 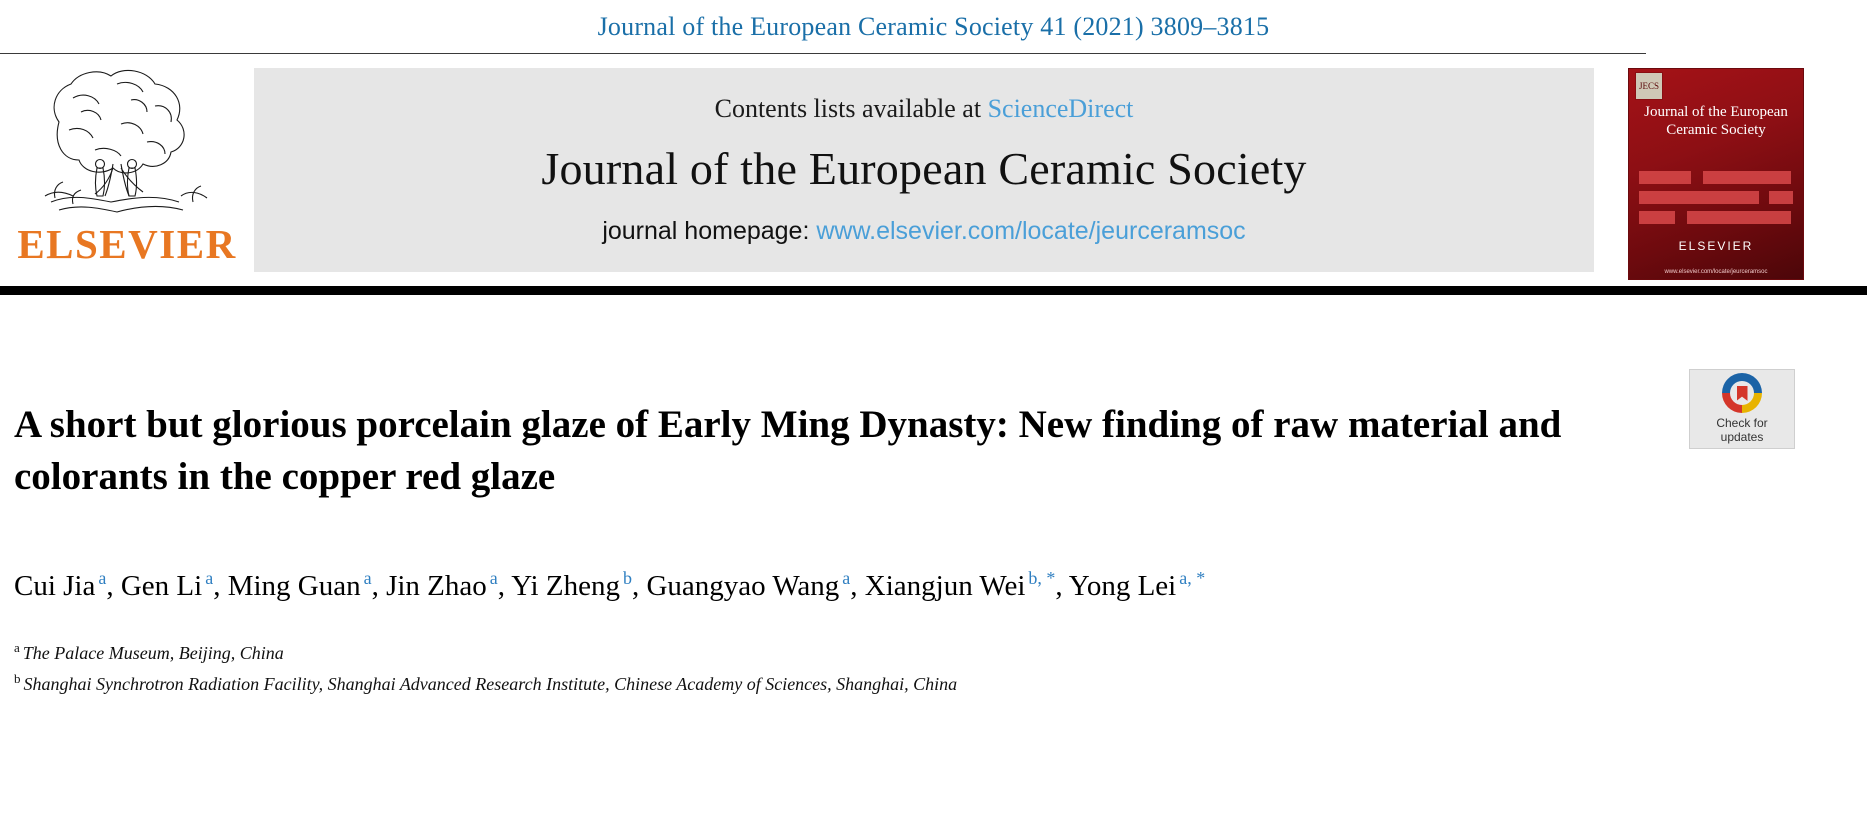 I want to click on author-name: Ming Guan, so click(x=294, y=585).